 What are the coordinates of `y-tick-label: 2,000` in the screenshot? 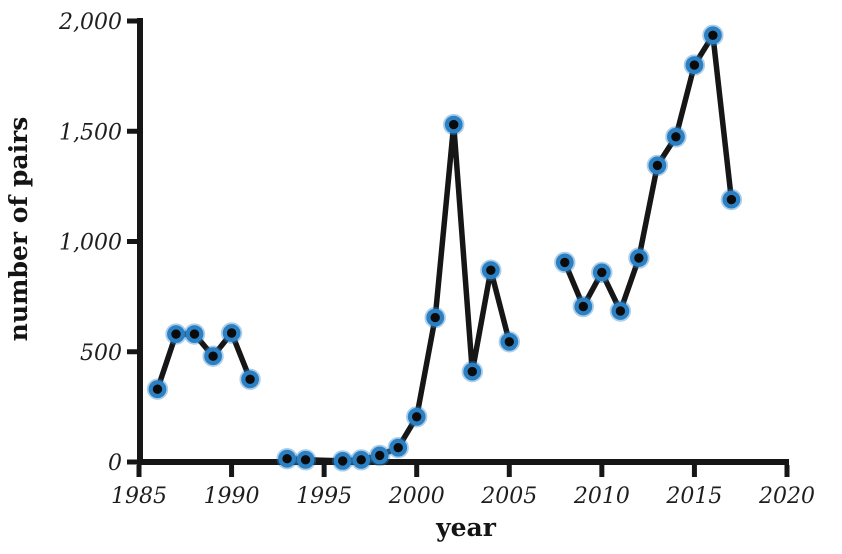 It's located at (90, 22).